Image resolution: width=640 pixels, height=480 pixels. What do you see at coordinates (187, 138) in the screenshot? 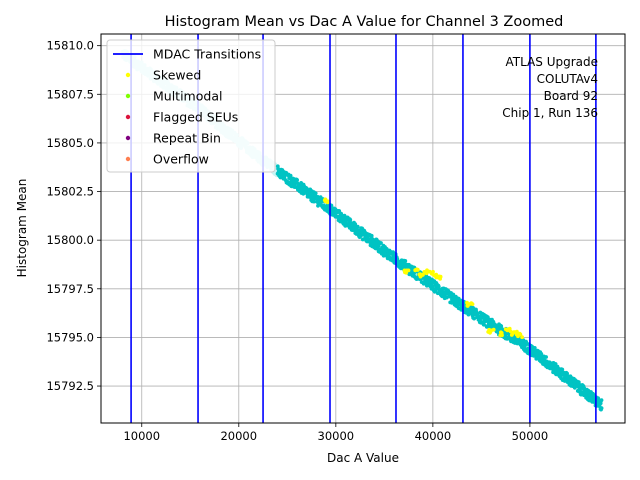
I see `legend-label: Repeat Bin` at bounding box center [187, 138].